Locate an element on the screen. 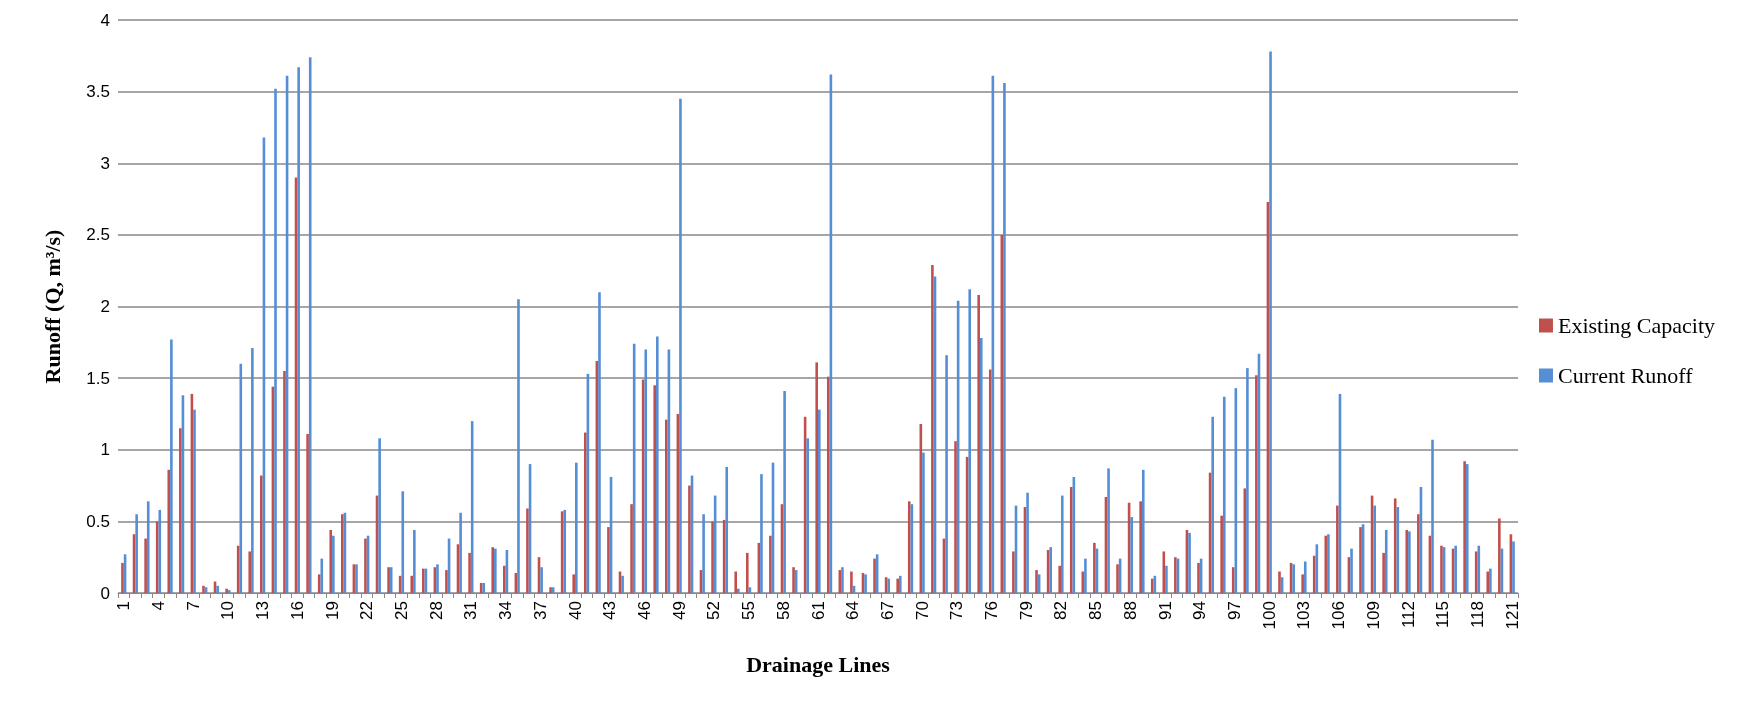  x-tick-label: 76 is located at coordinates (992, 610).